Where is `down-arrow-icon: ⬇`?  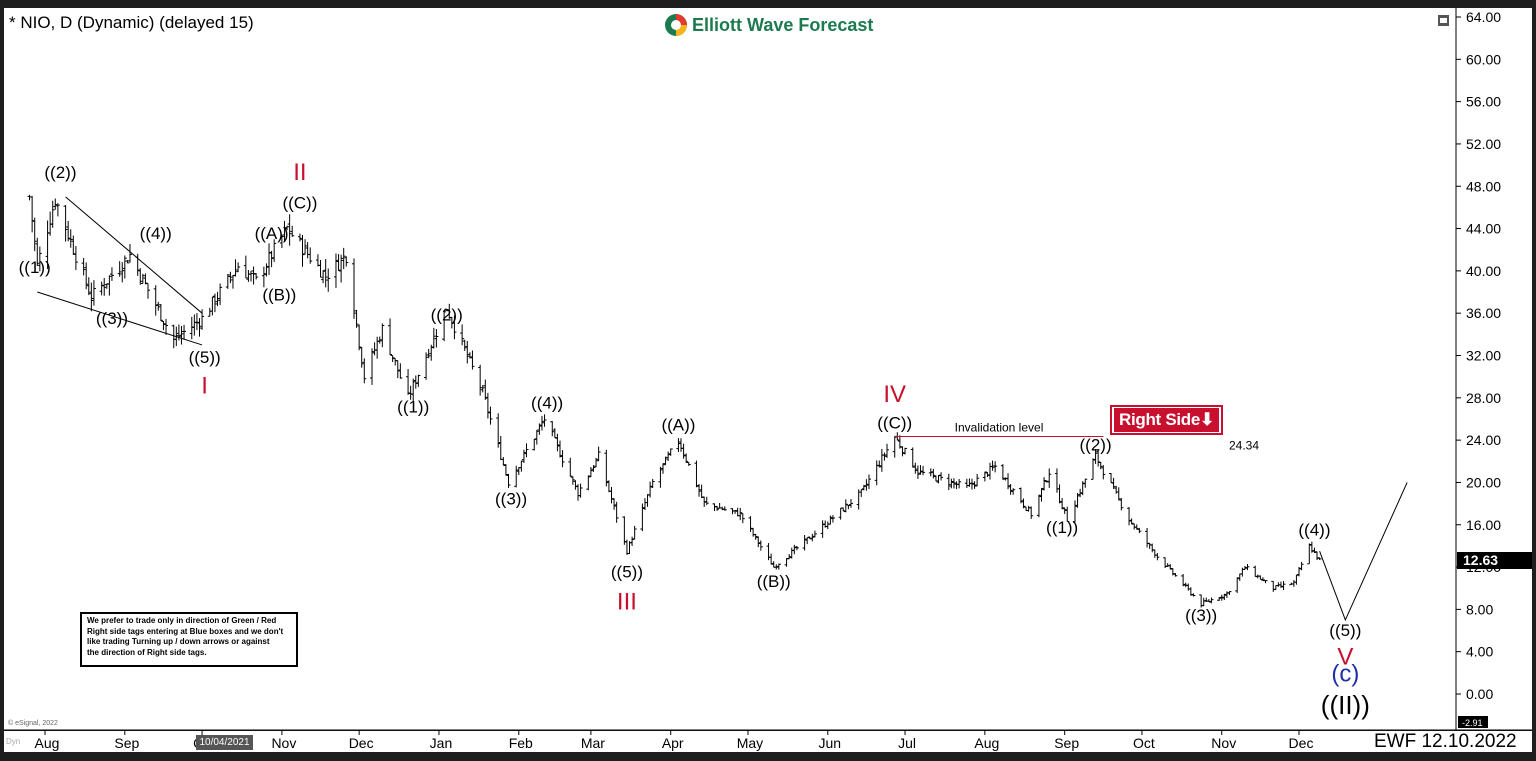
down-arrow-icon: ⬇ is located at coordinates (1207, 419).